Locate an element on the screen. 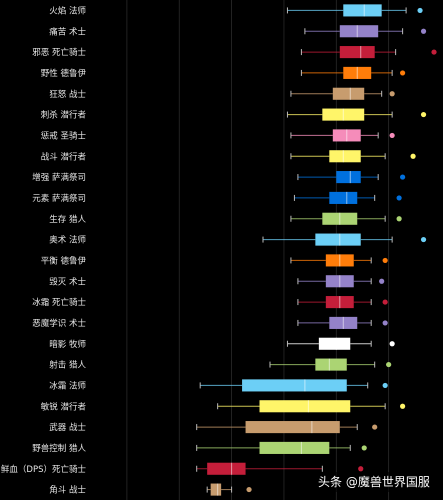 The height and width of the screenshot is (500, 443). row-label: 冰霜 死亡骑士 is located at coordinates (59, 302).